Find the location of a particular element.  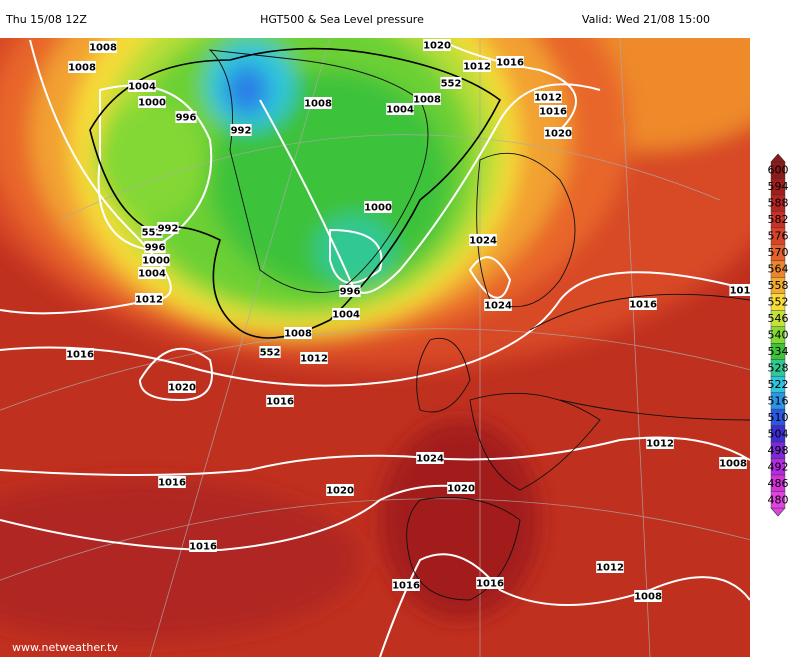

colorbar-label: 510 is located at coordinates (778, 417).